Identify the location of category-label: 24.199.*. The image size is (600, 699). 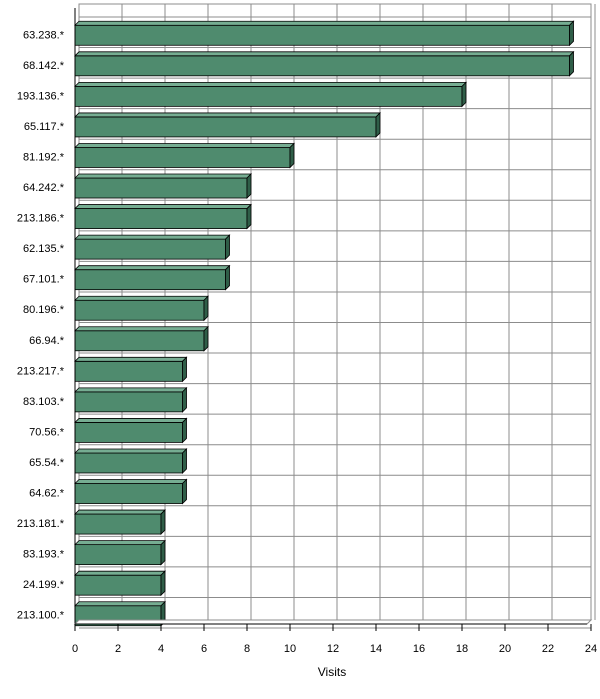
(44, 585).